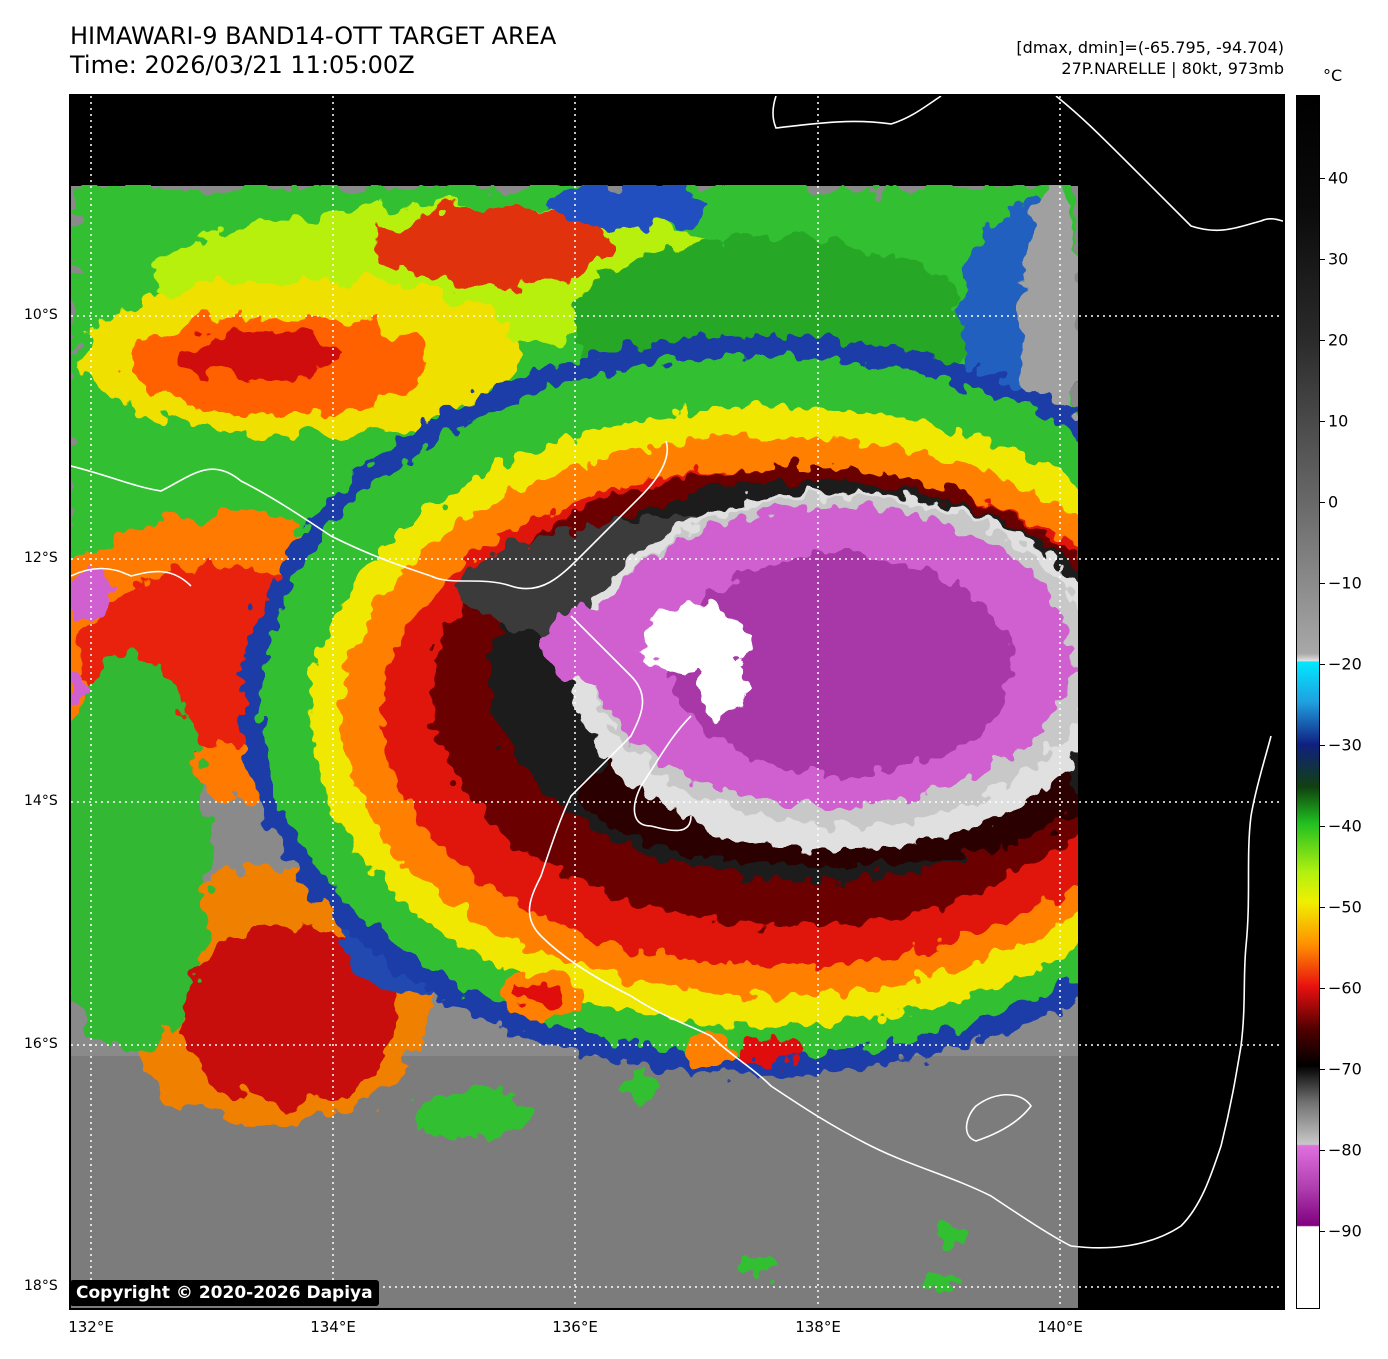 The image size is (1388, 1359). What do you see at coordinates (1060, 1327) in the screenshot?
I see `lon-label-140e: 140°E` at bounding box center [1060, 1327].